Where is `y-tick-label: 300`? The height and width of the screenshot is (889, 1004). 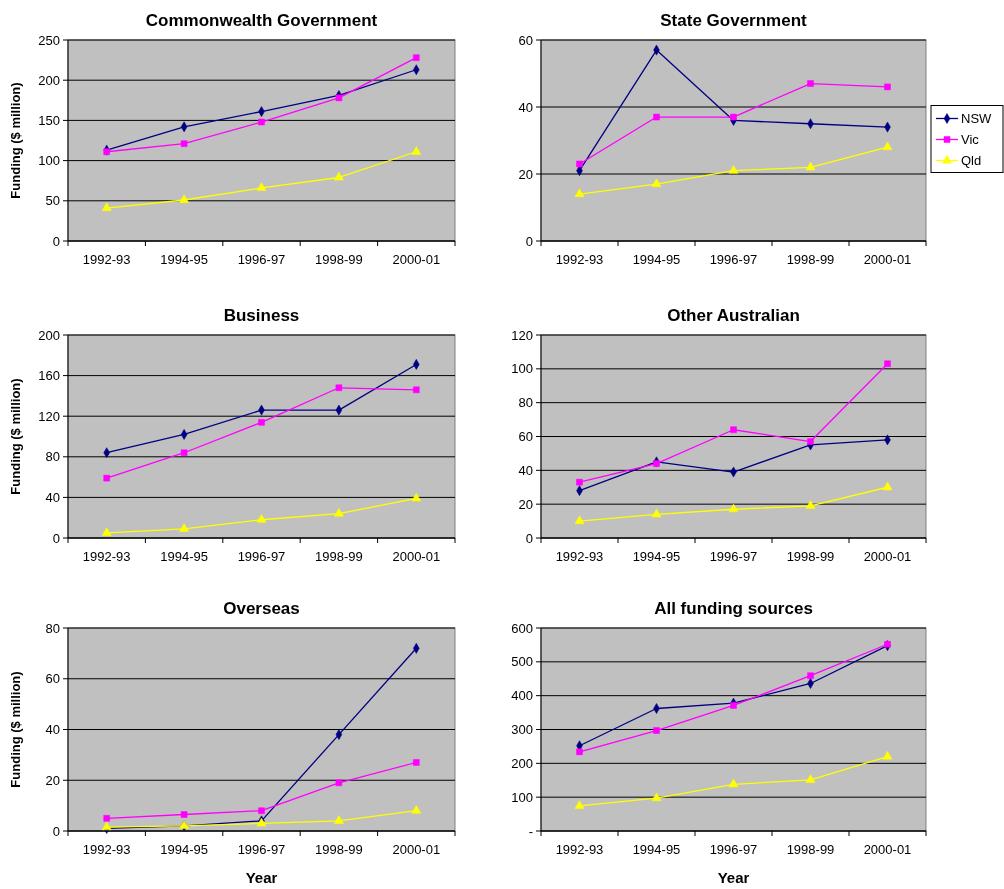 y-tick-label: 300 is located at coordinates (522, 730).